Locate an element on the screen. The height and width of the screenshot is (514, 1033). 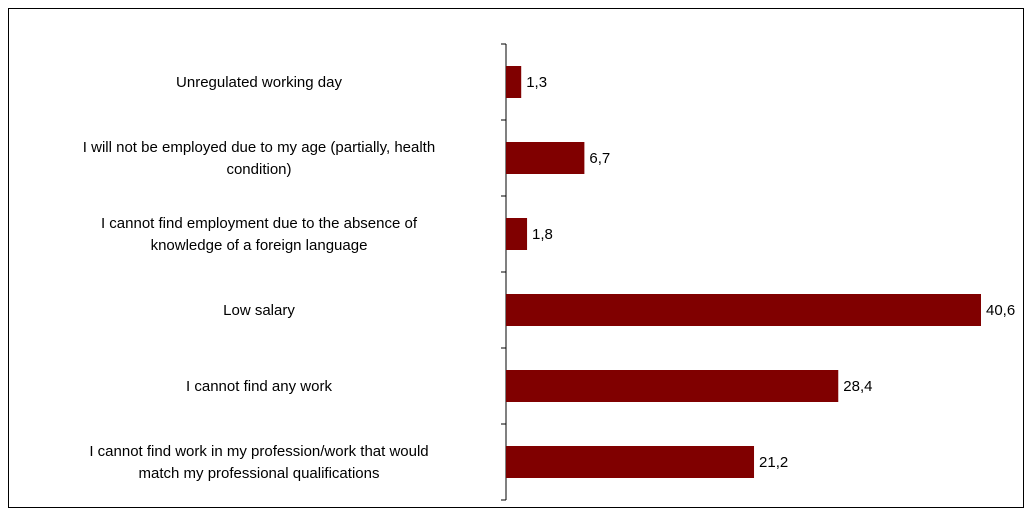
category-label-3: Low salary is located at coordinates (259, 310).